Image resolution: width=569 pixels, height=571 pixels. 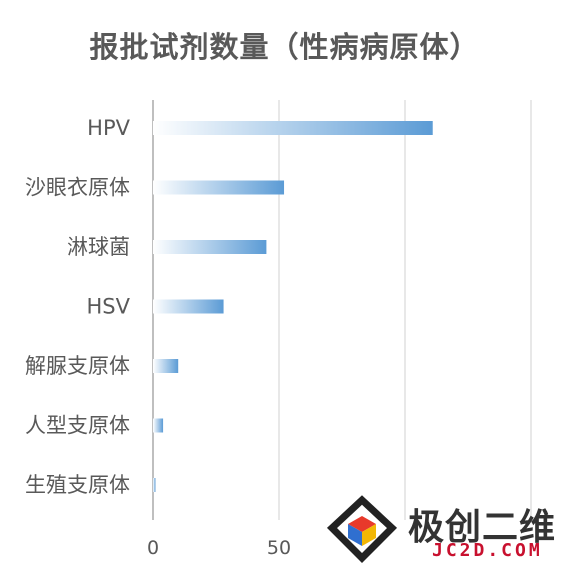 What do you see at coordinates (77, 426) in the screenshot?
I see `category-label: 人型支原体` at bounding box center [77, 426].